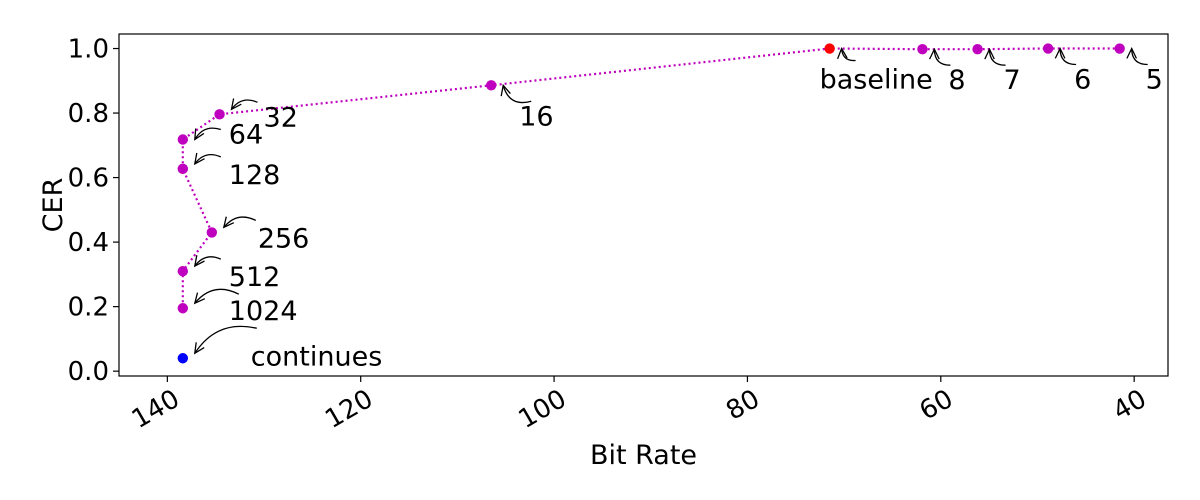 The width and height of the screenshot is (1200, 500). I want to click on point-label: 1024, so click(263, 311).